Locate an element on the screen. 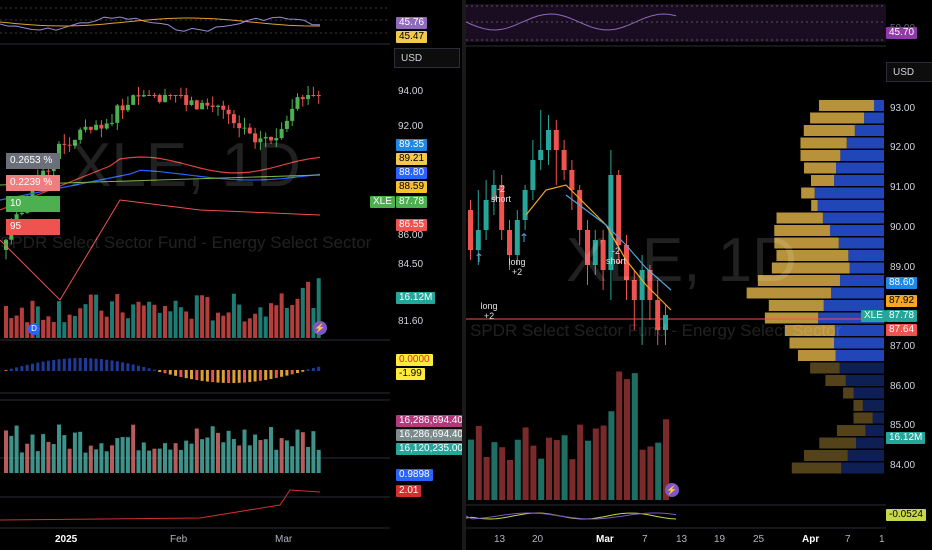  right-price-axis-91: 91.00 is located at coordinates (903, 187).